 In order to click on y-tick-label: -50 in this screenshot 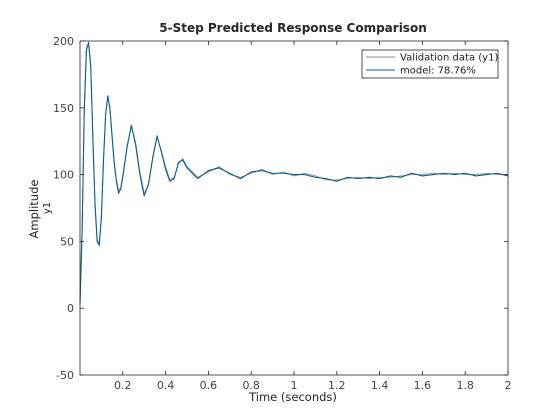, I will do `click(65, 375)`.